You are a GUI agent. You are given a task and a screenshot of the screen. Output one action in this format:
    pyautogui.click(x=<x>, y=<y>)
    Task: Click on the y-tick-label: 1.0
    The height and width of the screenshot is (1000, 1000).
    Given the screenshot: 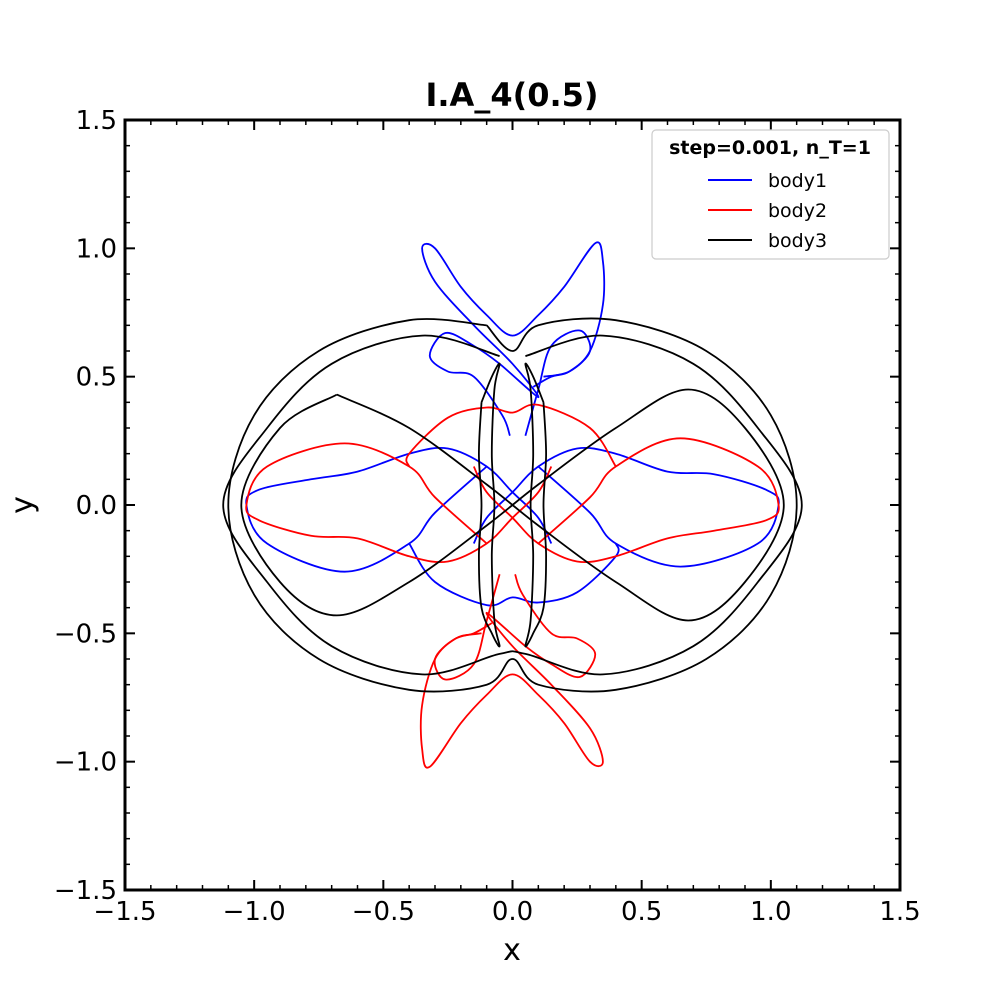 What is the action you would take?
    pyautogui.click(x=96, y=249)
    